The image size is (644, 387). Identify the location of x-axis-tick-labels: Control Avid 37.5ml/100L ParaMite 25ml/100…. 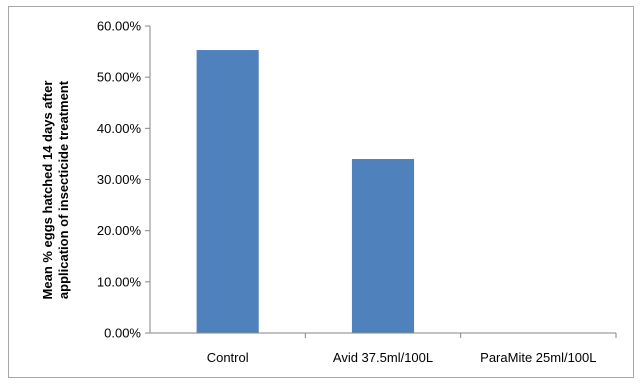
(412, 349).